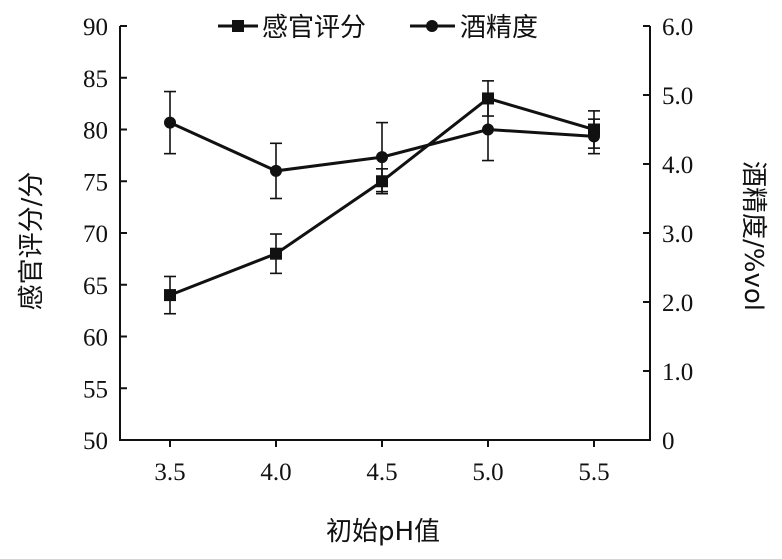  Describe the element at coordinates (95, 286) in the screenshot. I see `left-tick-label: 65` at that location.